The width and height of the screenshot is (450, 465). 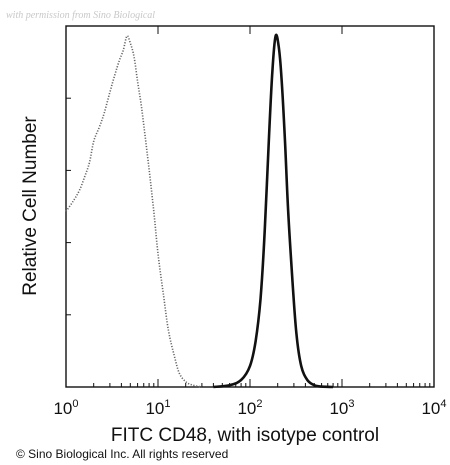 I want to click on x-tick-label: 10⁴, so click(x=433, y=408).